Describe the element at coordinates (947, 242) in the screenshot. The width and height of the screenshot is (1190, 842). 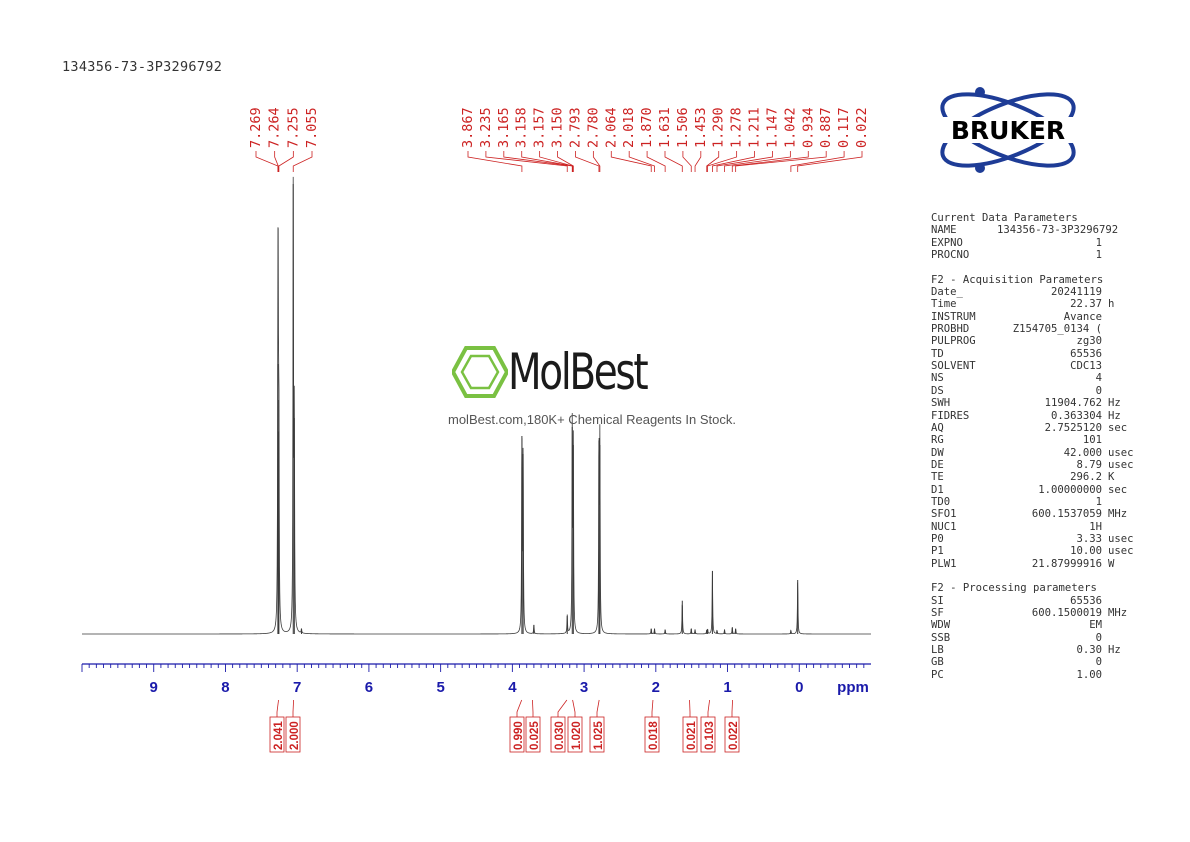
I see `param-name: EXPNO` at that location.